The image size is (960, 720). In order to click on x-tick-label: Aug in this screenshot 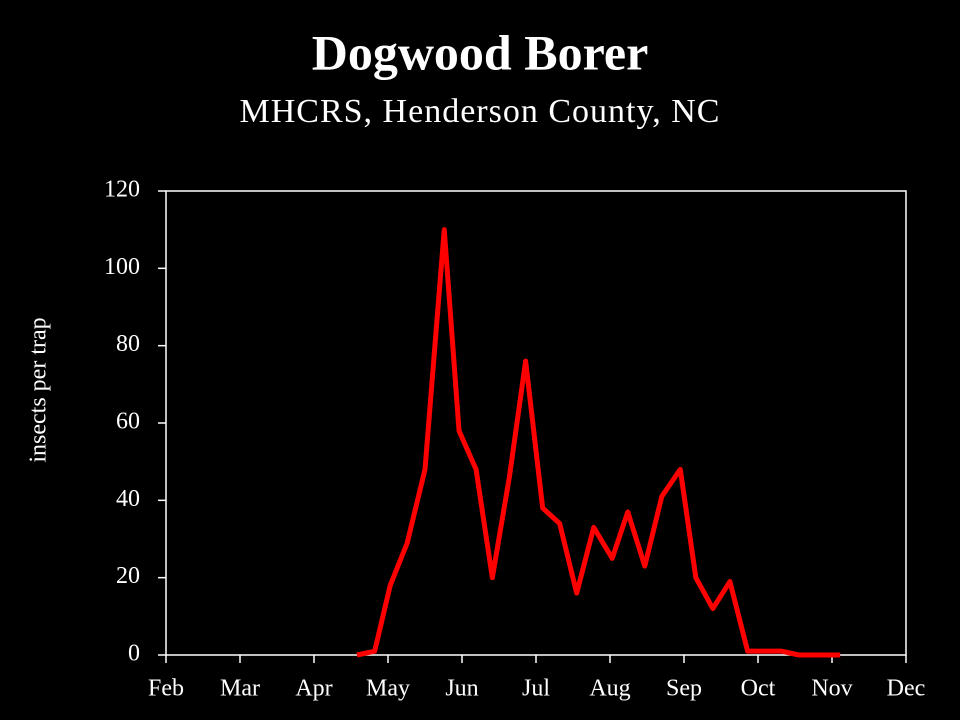, I will do `click(609, 689)`.